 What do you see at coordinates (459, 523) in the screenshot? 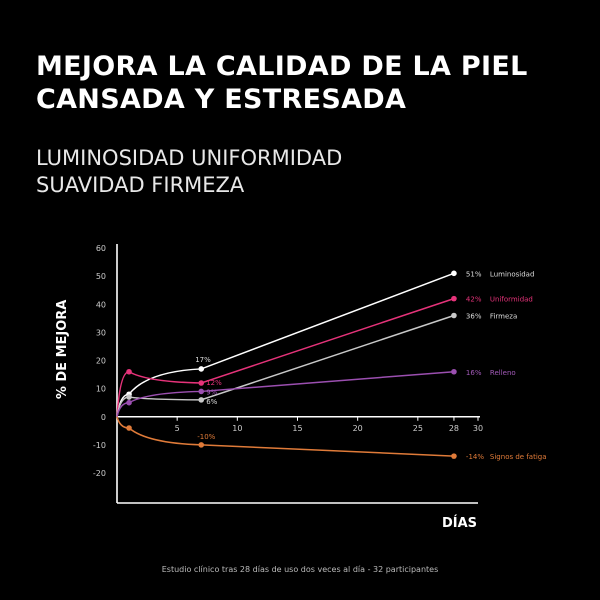
I see `x-axis-label: DÍAS` at bounding box center [459, 523].